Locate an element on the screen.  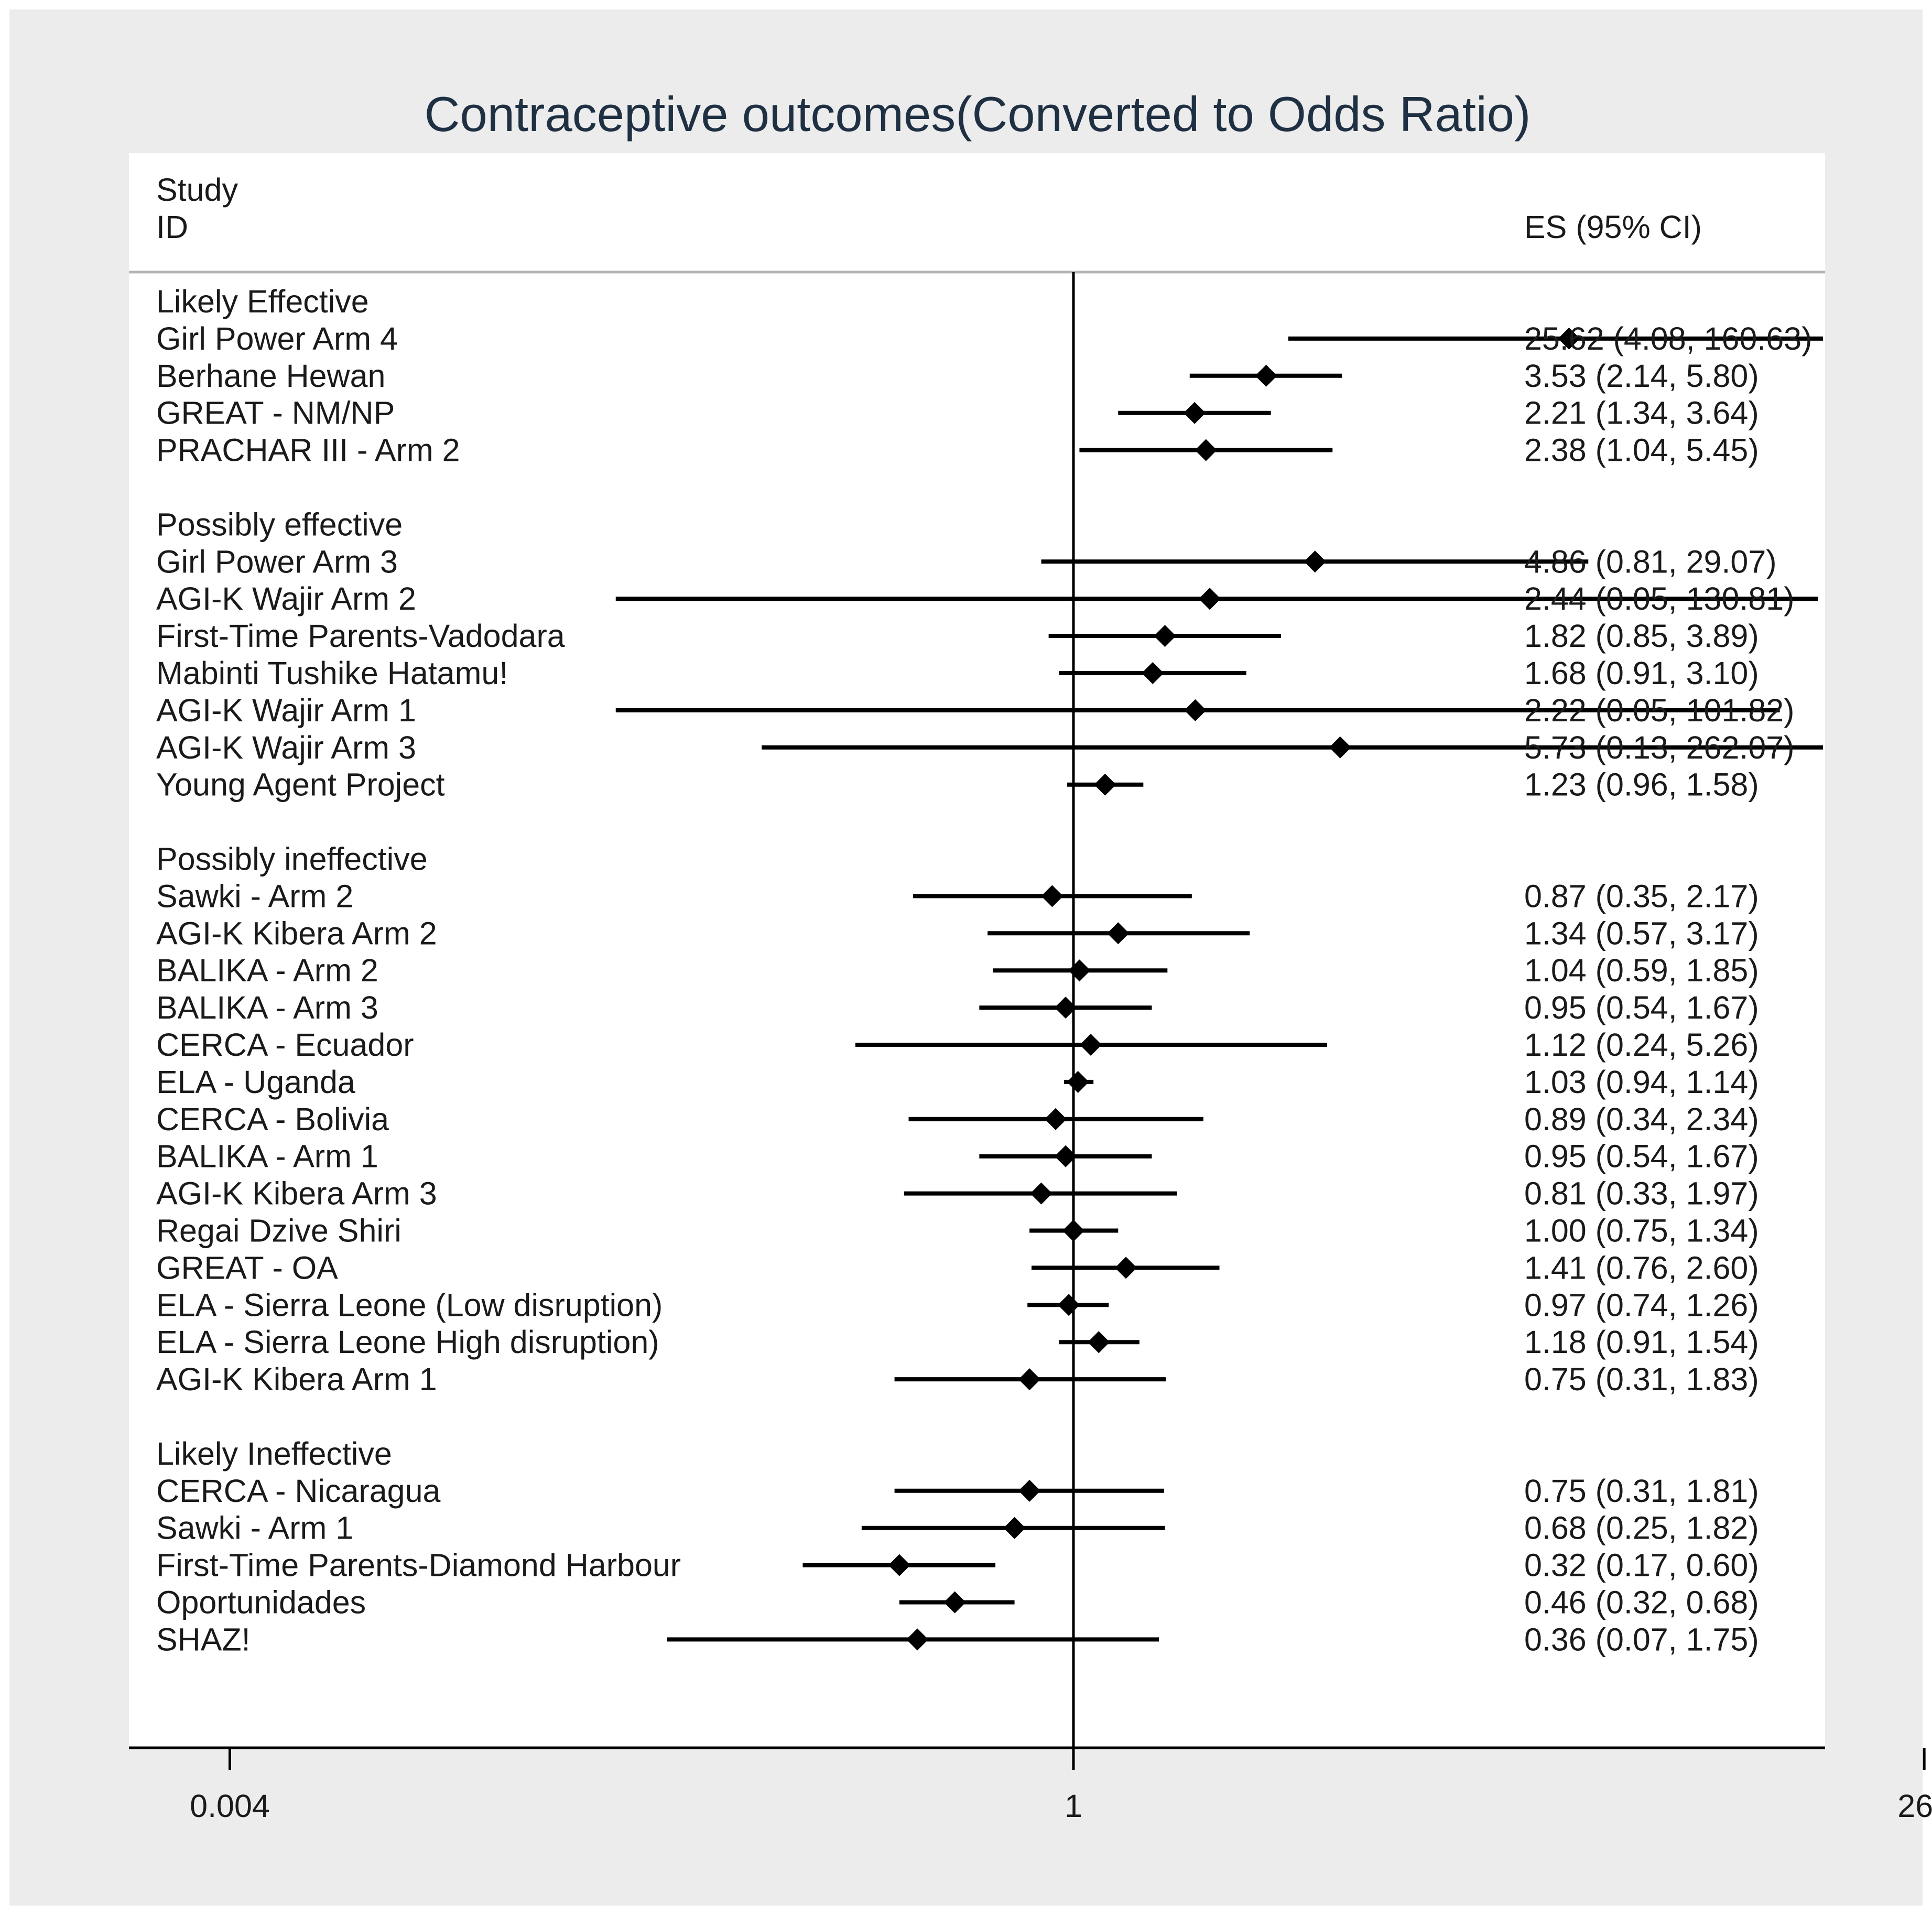
es-ci-value: 0.46 (0.32, 0.68) is located at coordinates (1642, 1602).